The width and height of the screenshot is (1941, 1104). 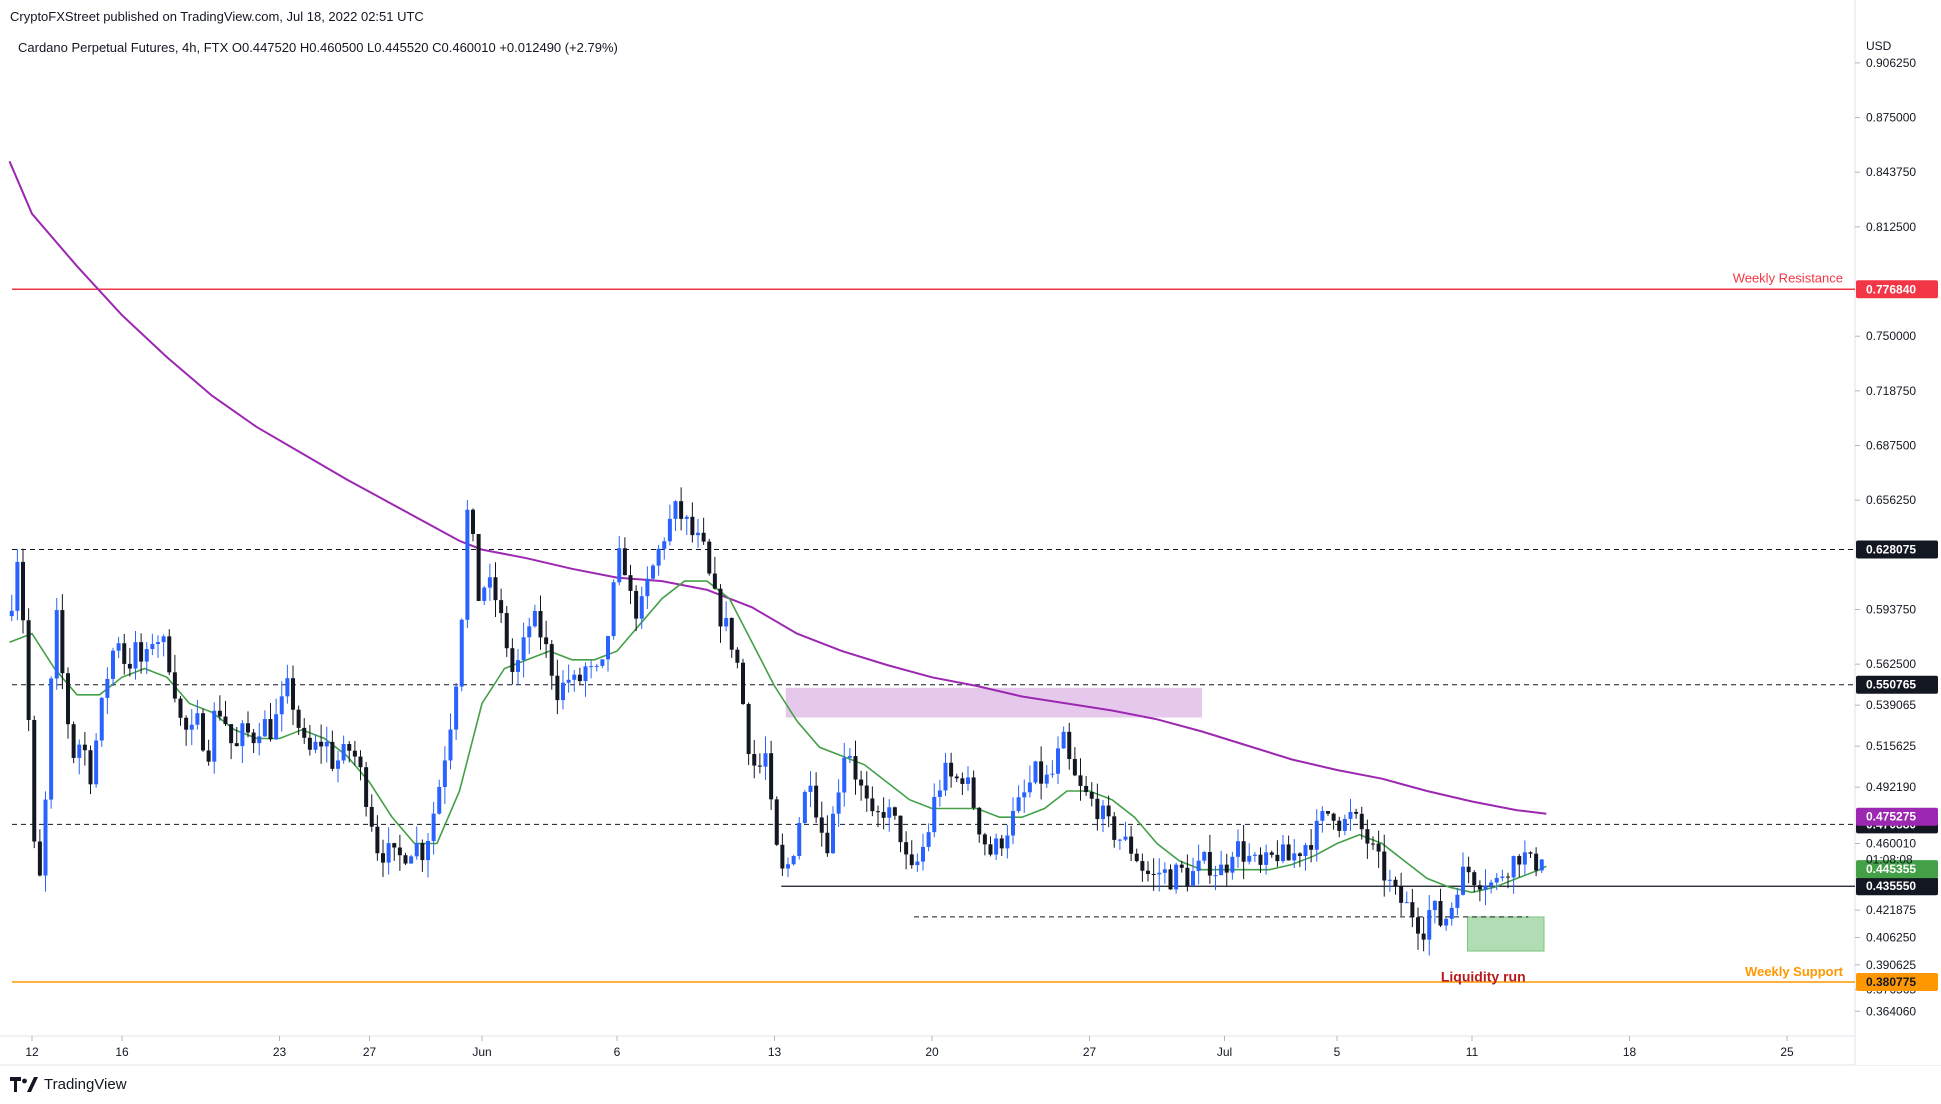 I want to click on resistance-price-badge-bg, so click(x=1897, y=289).